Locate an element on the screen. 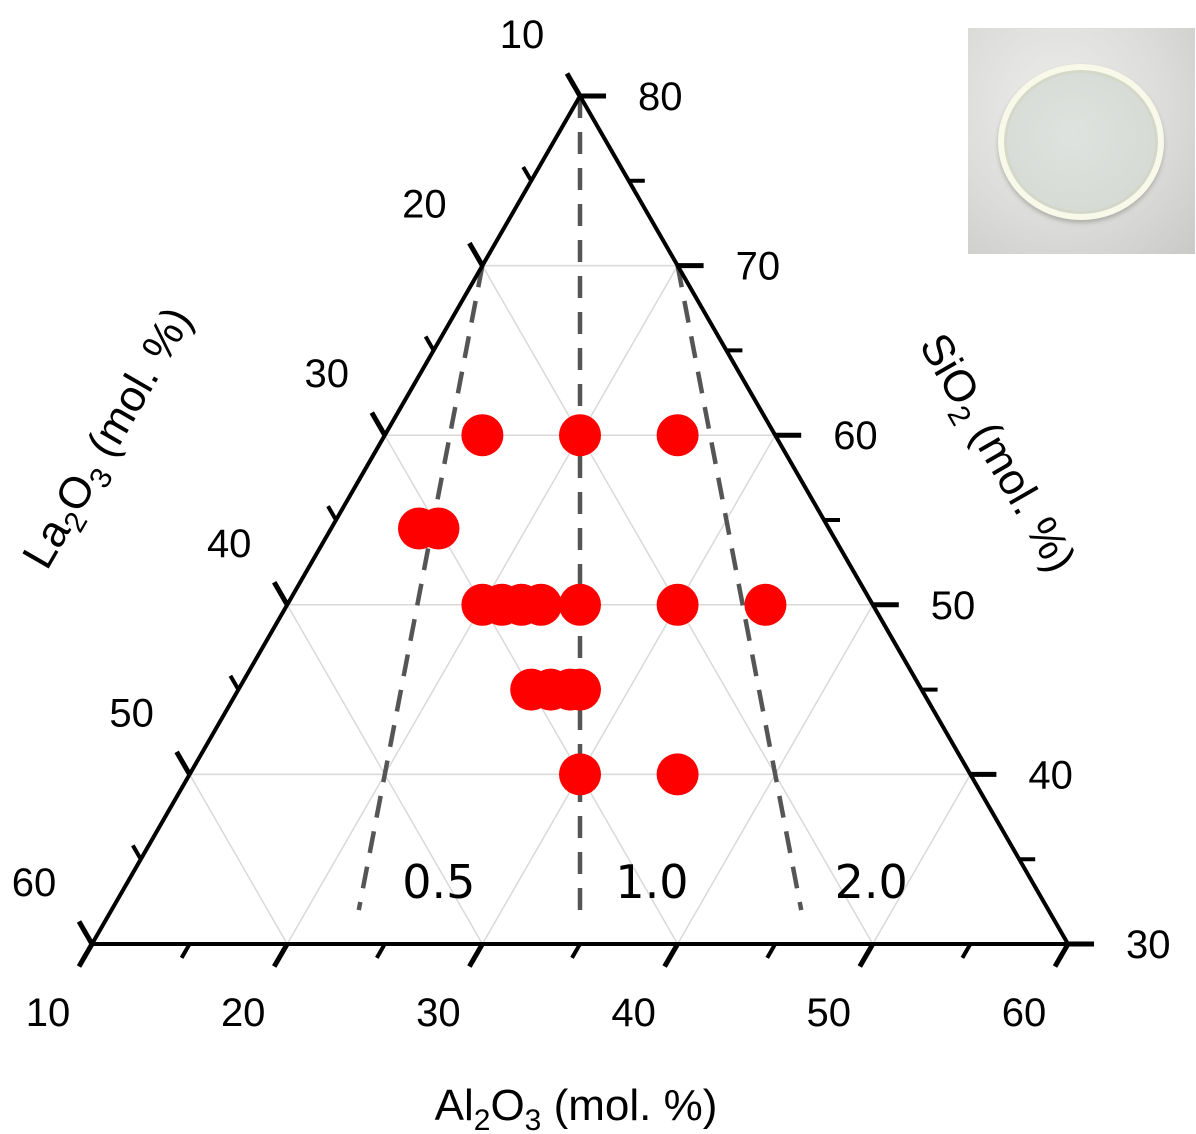 This screenshot has width=1196, height=1134. right-tick-label: 70 is located at coordinates (758, 267).